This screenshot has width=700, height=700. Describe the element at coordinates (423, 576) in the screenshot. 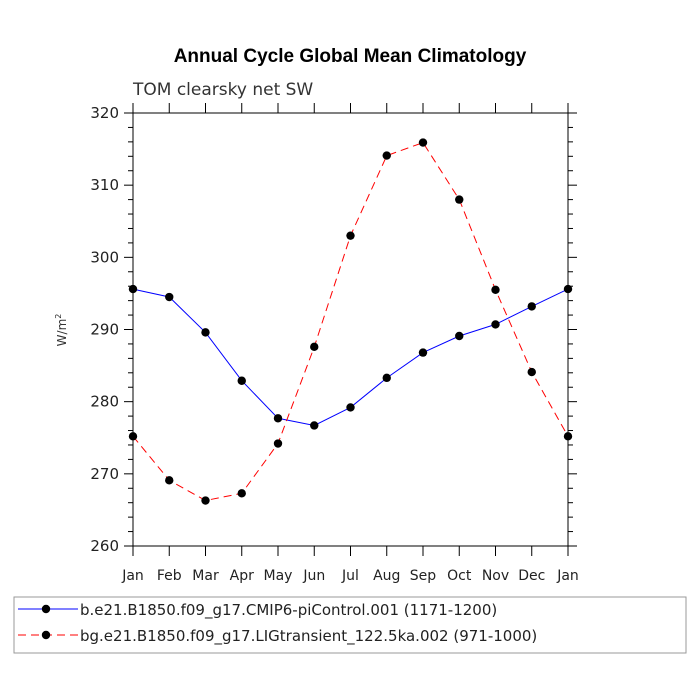

I see `x-tick-label: Sep` at that location.